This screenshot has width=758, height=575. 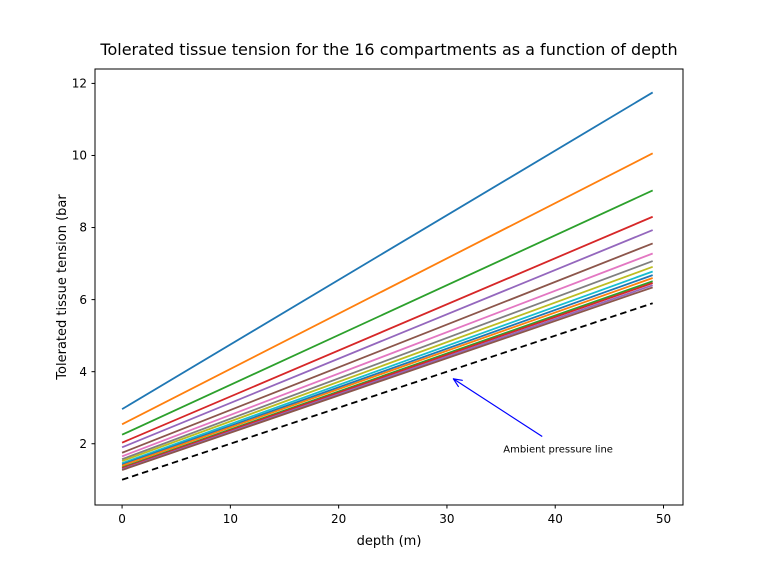 What do you see at coordinates (83, 372) in the screenshot?
I see `y-tick-label: 4` at bounding box center [83, 372].